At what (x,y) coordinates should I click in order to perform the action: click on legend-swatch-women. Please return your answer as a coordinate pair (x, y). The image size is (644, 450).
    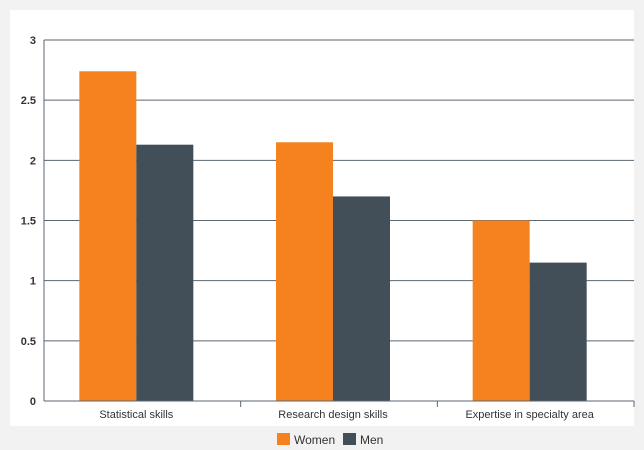
    Looking at the image, I should click on (283, 439).